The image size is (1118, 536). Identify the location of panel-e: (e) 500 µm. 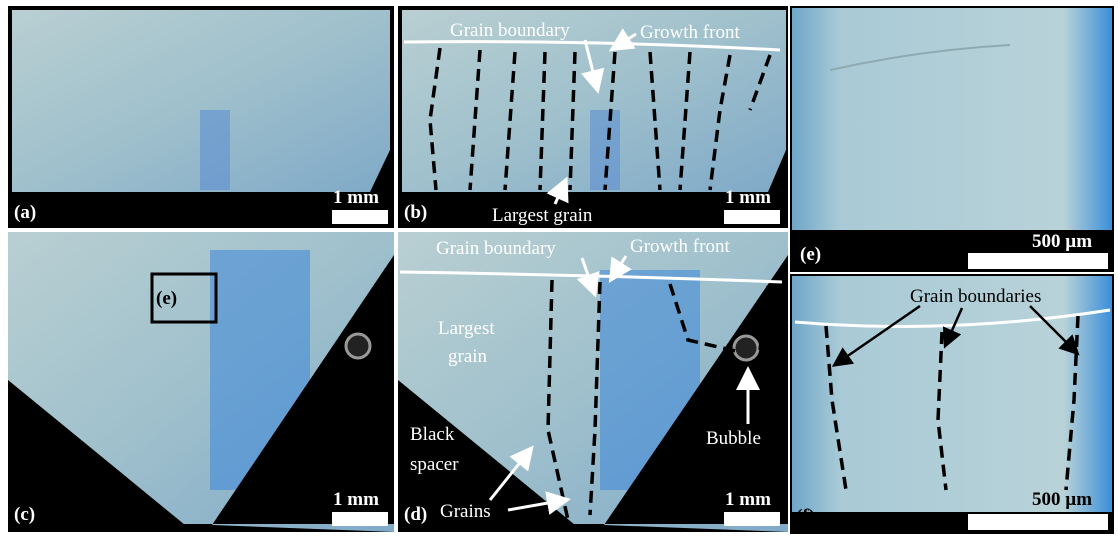
(952, 139).